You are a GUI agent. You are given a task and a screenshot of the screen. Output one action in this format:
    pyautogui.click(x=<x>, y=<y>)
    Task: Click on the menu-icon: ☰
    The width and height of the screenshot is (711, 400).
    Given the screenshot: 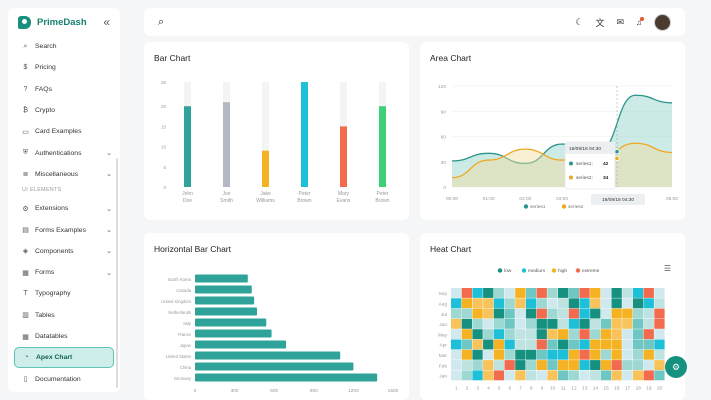 What is the action you would take?
    pyautogui.click(x=667, y=268)
    